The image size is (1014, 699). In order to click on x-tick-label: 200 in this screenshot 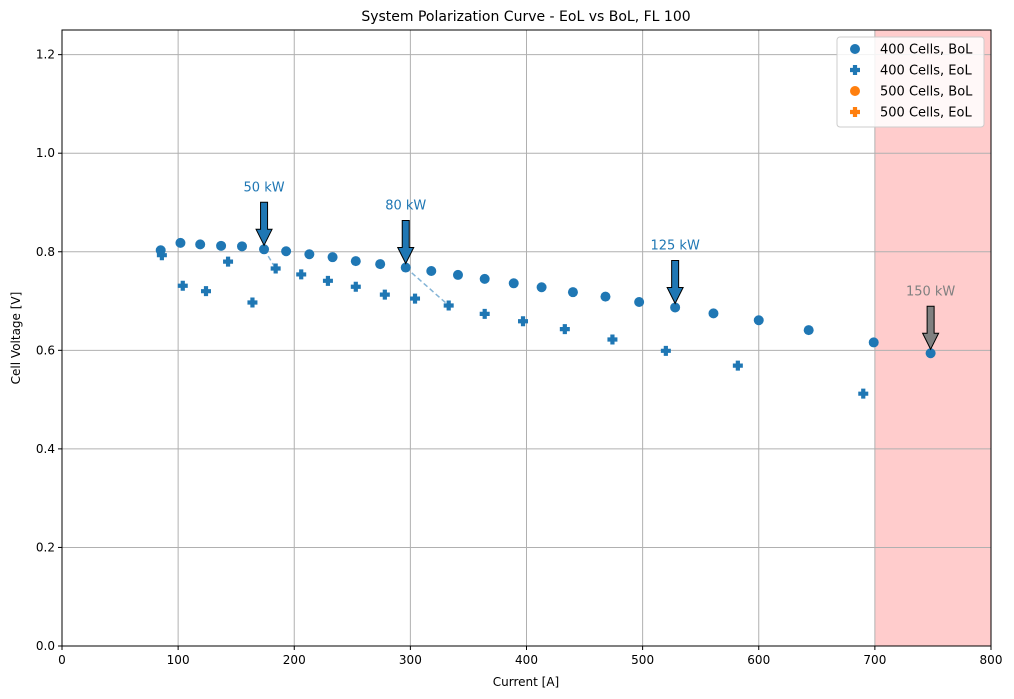, I will do `click(294, 660)`.